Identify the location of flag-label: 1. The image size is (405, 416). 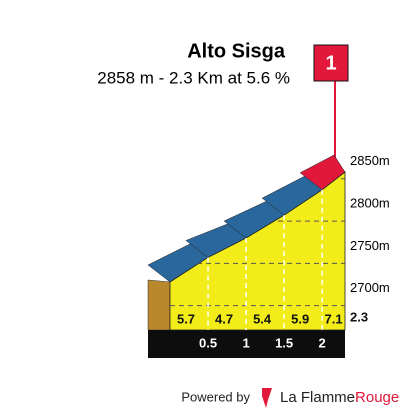
(330, 63).